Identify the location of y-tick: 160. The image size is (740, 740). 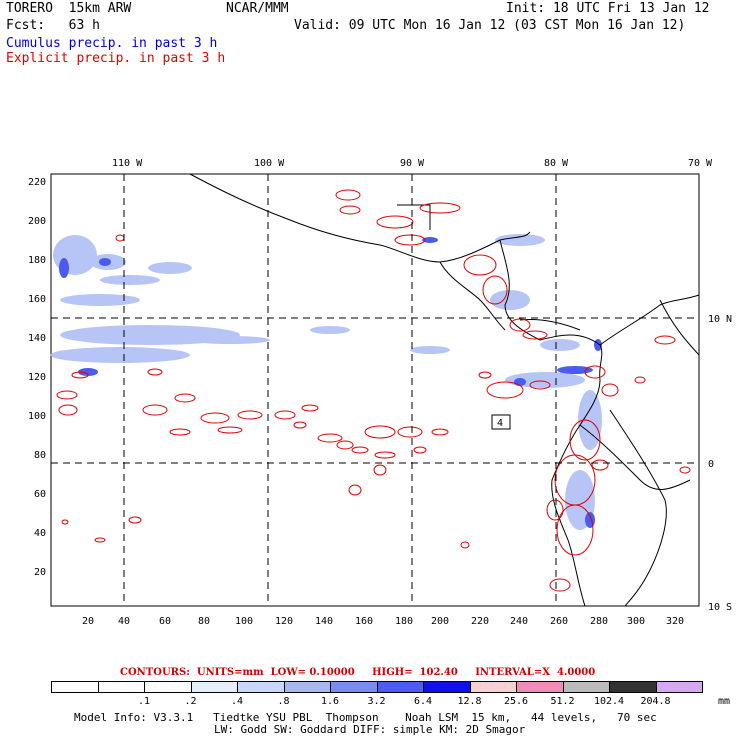
(37, 299).